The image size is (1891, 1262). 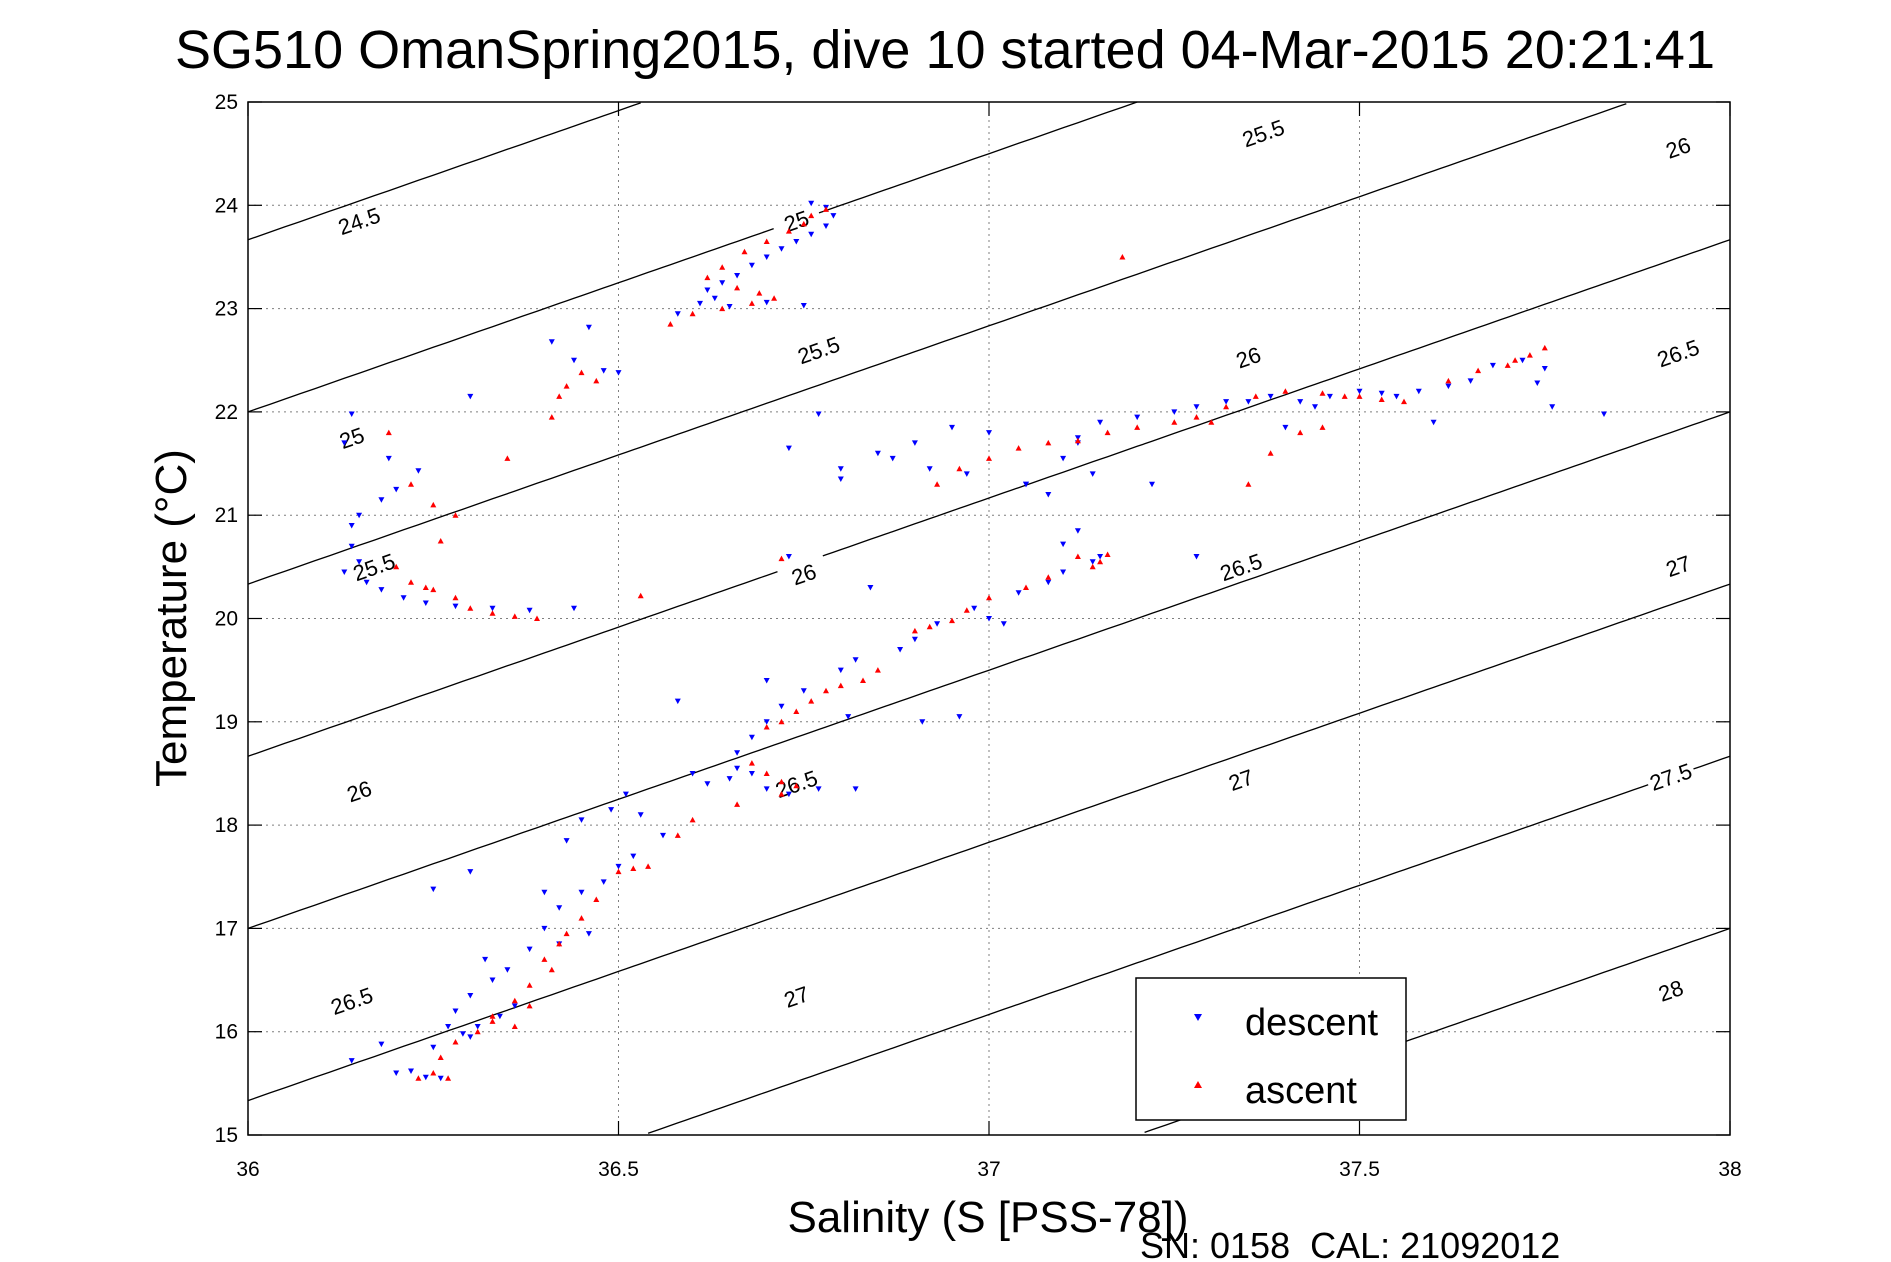 What do you see at coordinates (247, 1169) in the screenshot?
I see `x-tick-label: 36` at bounding box center [247, 1169].